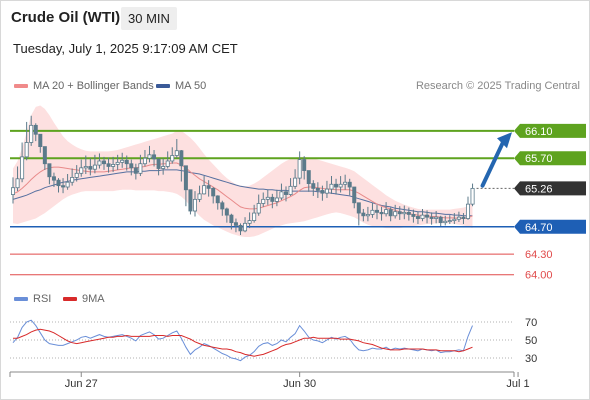 The height and width of the screenshot is (400, 590). Describe the element at coordinates (531, 341) in the screenshot. I see `rsi-level-label-1: 50` at that location.